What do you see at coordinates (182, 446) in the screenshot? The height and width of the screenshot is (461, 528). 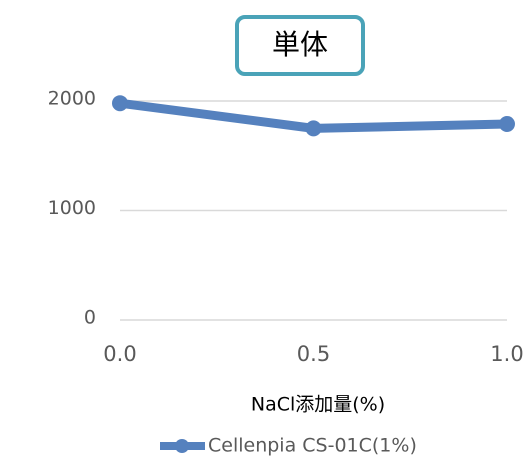 I see `legend-marker` at bounding box center [182, 446].